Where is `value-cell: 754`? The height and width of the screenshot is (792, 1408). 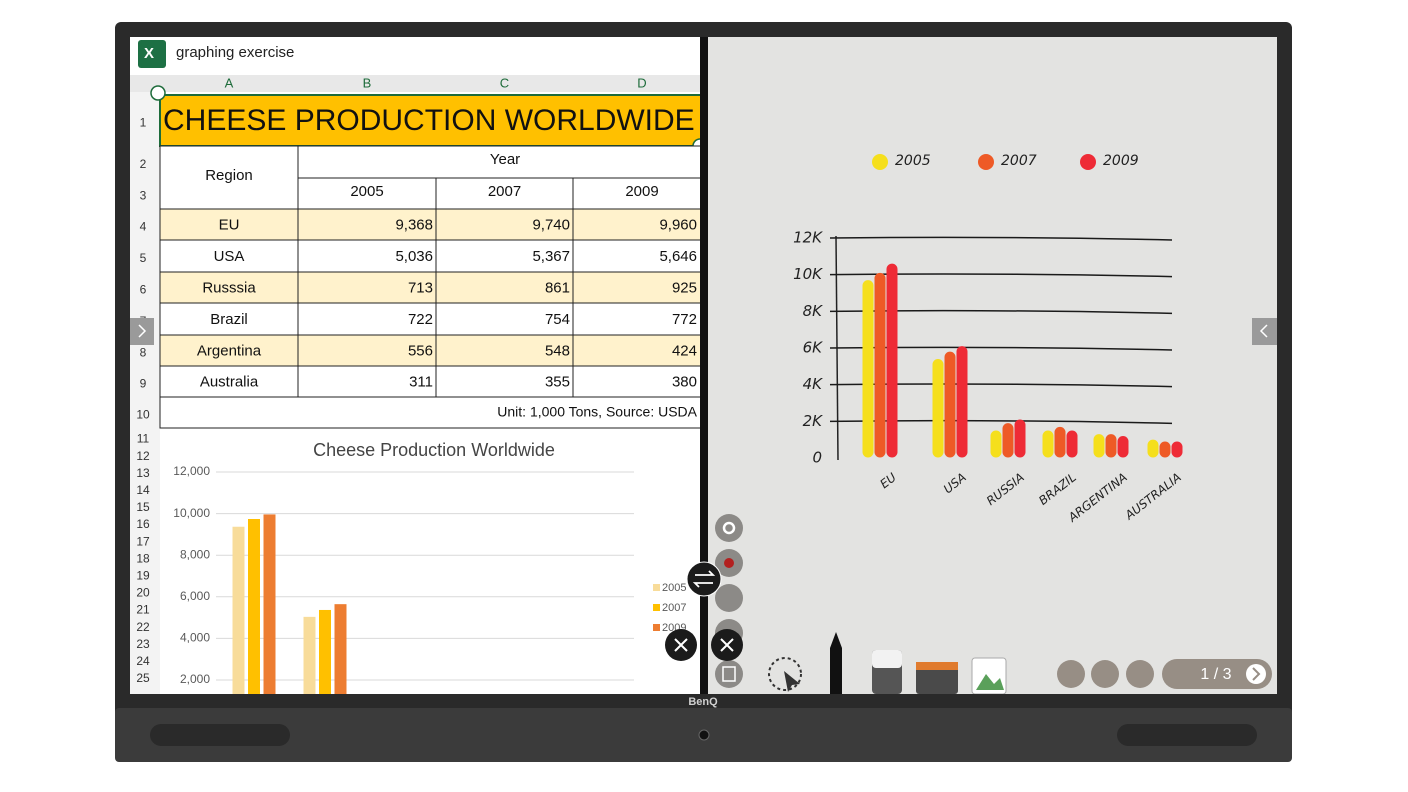 value-cell: 754 is located at coordinates (557, 319).